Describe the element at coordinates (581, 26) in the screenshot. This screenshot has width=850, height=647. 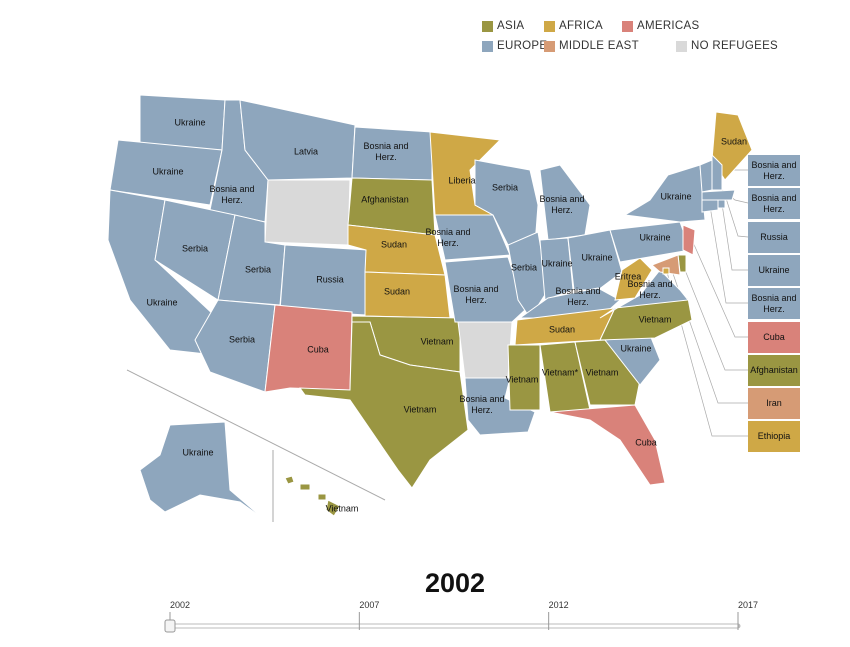
I see `legend-label: AFRICA` at that location.